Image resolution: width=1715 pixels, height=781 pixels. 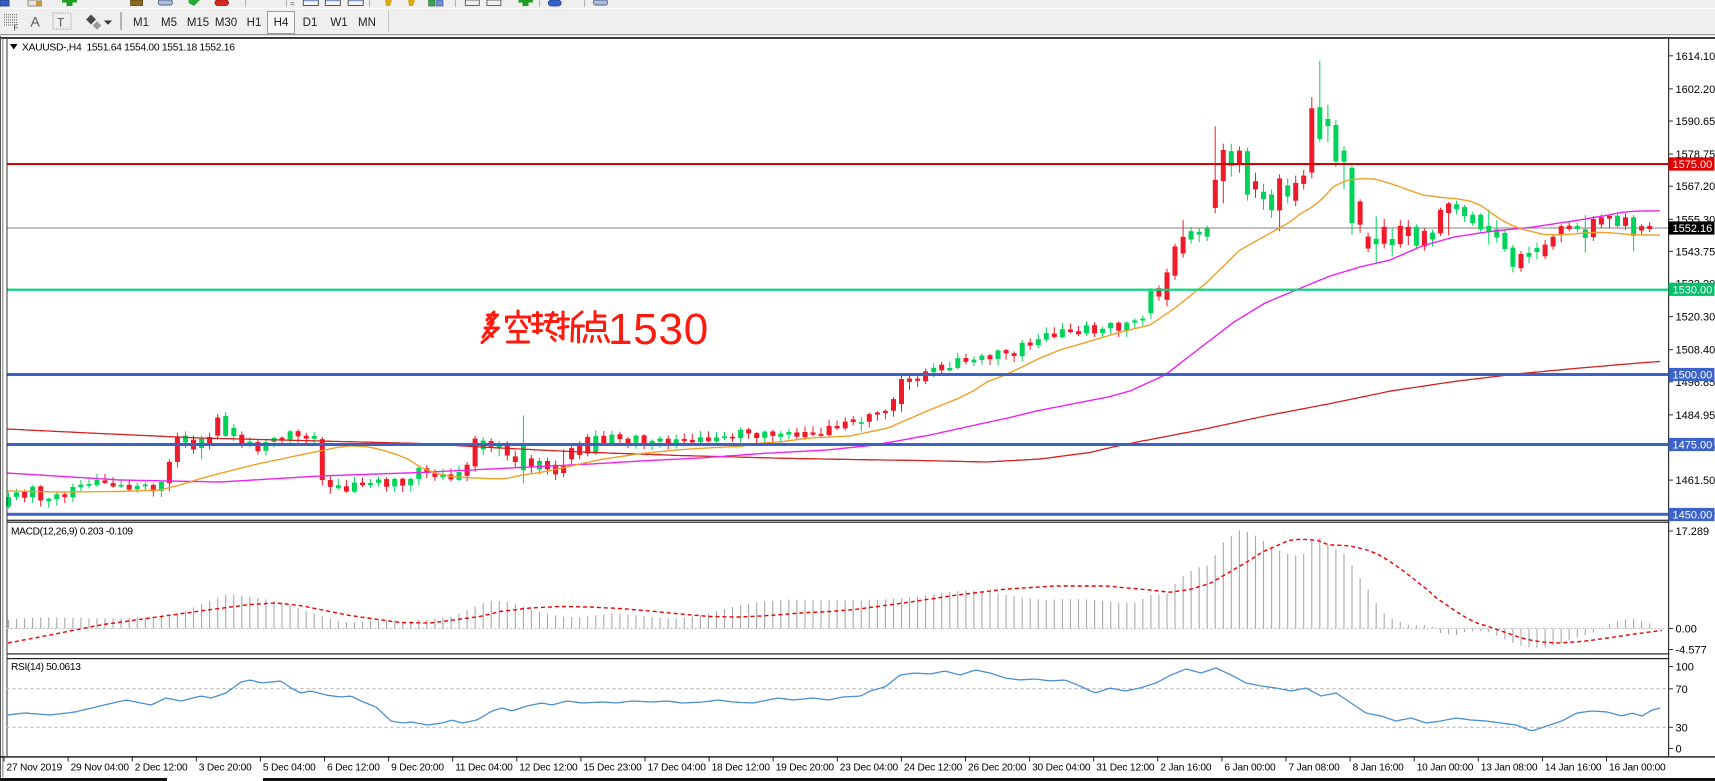 I want to click on svg-text: M15, so click(x=198, y=23).